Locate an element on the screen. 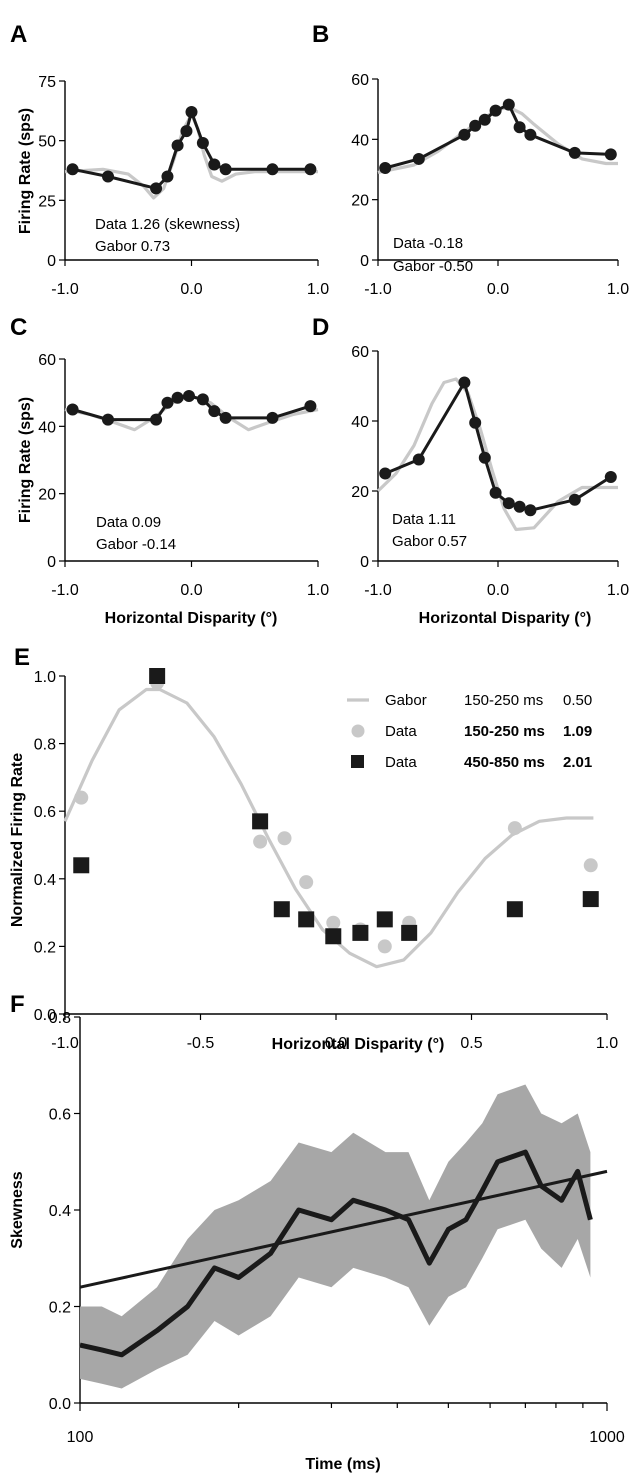 The image size is (636, 1481). panel-b: B 0 20 40 60 -1.0 0.0 1.0 Data -0.18 Gabor -0.50 is located at coordinates (470, 159).